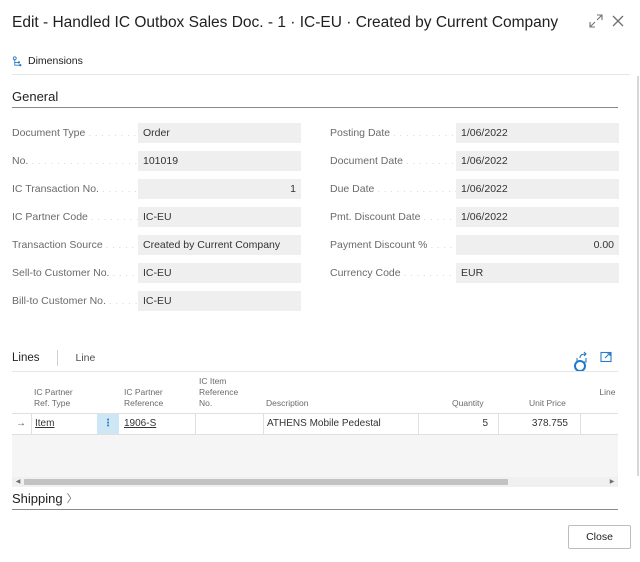  I want to click on payment-discount-pct-value: 0.00, so click(537, 245).